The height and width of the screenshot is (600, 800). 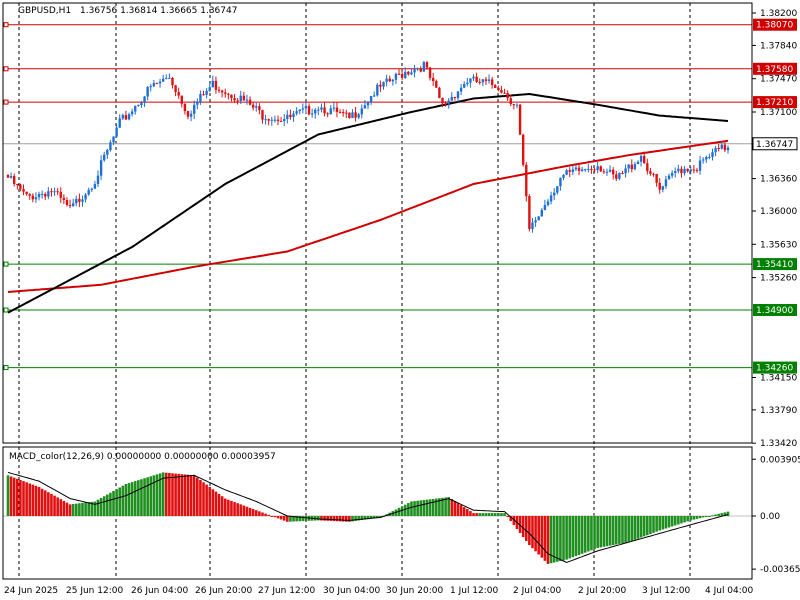 What do you see at coordinates (775, 24) in the screenshot?
I see `level-tag` at bounding box center [775, 24].